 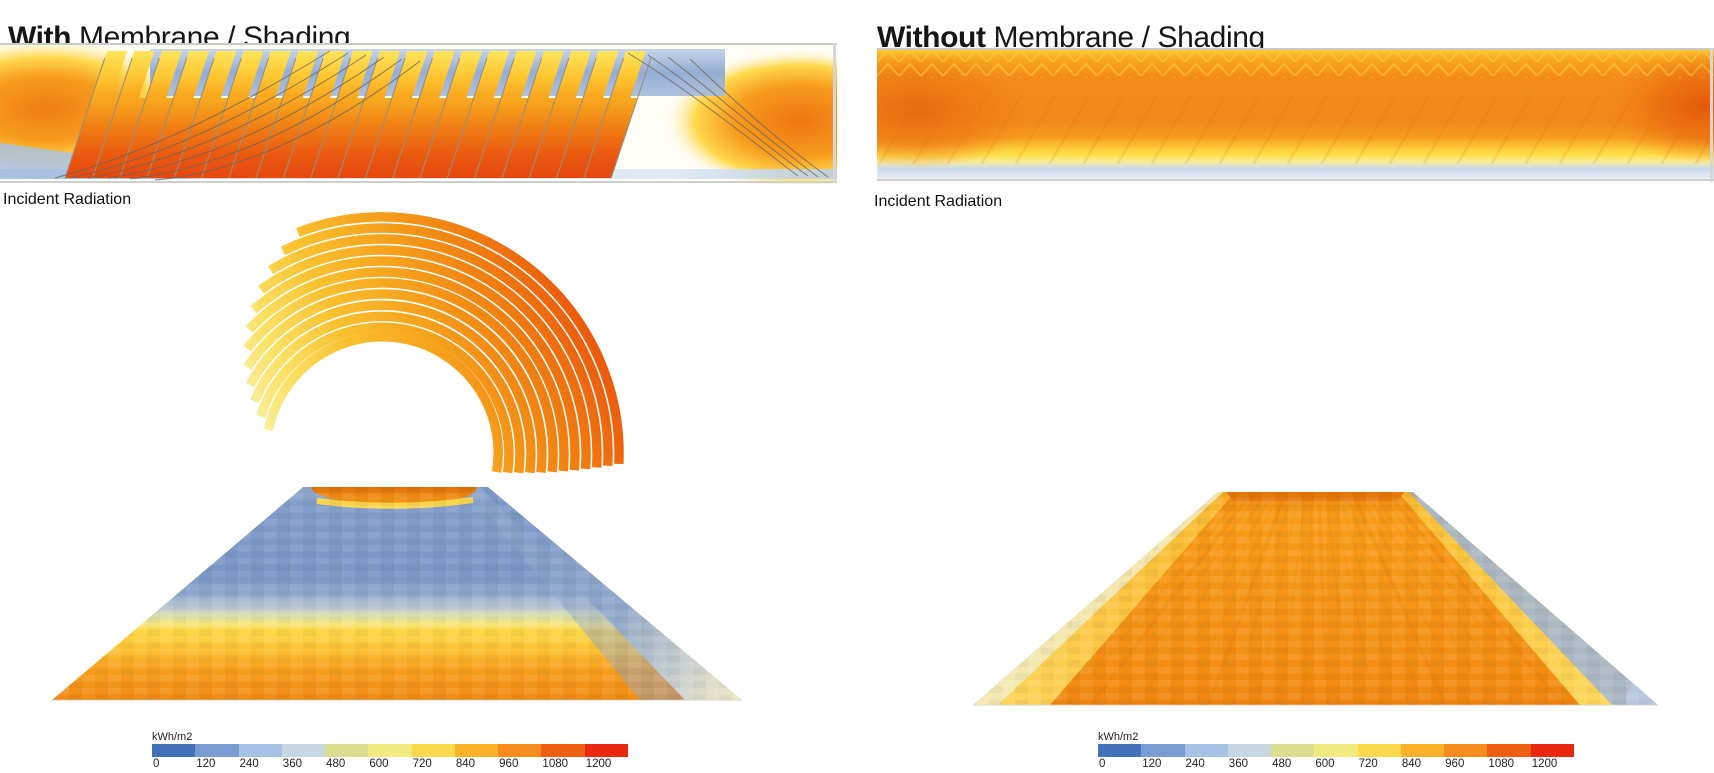 I want to click on ground-plane-without-membrane, so click(x=1315, y=599).